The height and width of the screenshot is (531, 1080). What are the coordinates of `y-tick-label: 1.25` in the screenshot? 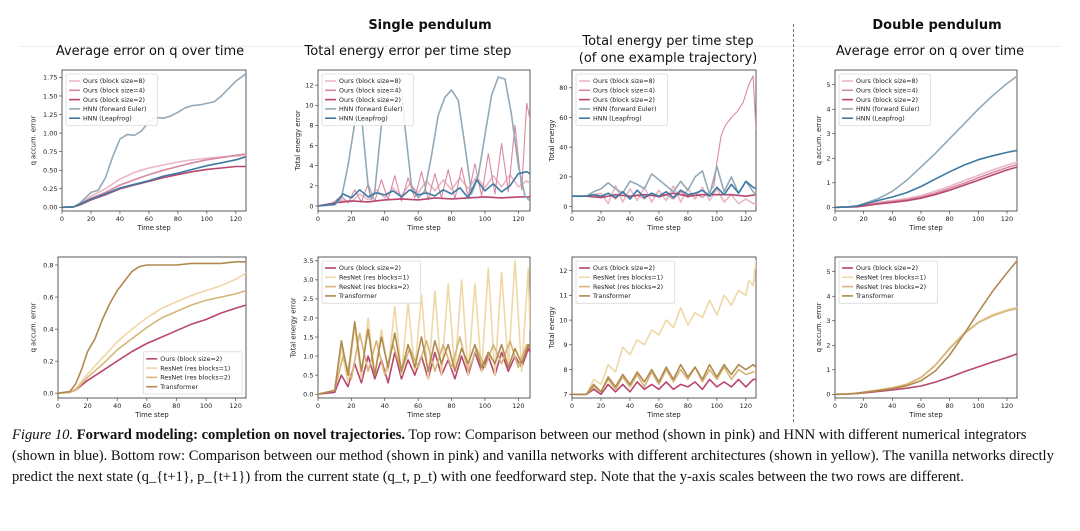 It's located at (50, 115).